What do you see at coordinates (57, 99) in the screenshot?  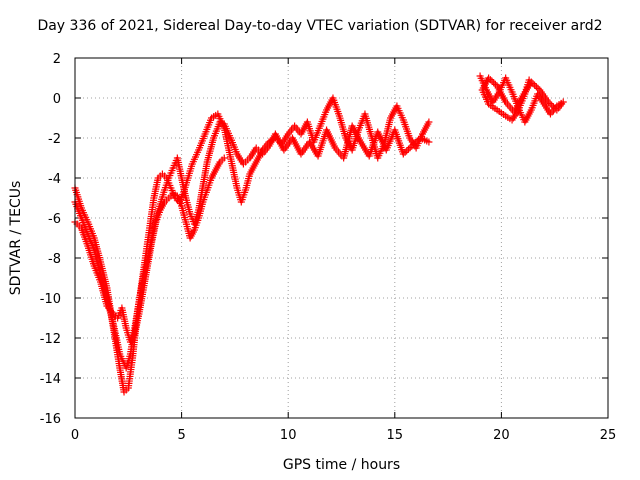 I see `y-tick-label: 0` at bounding box center [57, 99].